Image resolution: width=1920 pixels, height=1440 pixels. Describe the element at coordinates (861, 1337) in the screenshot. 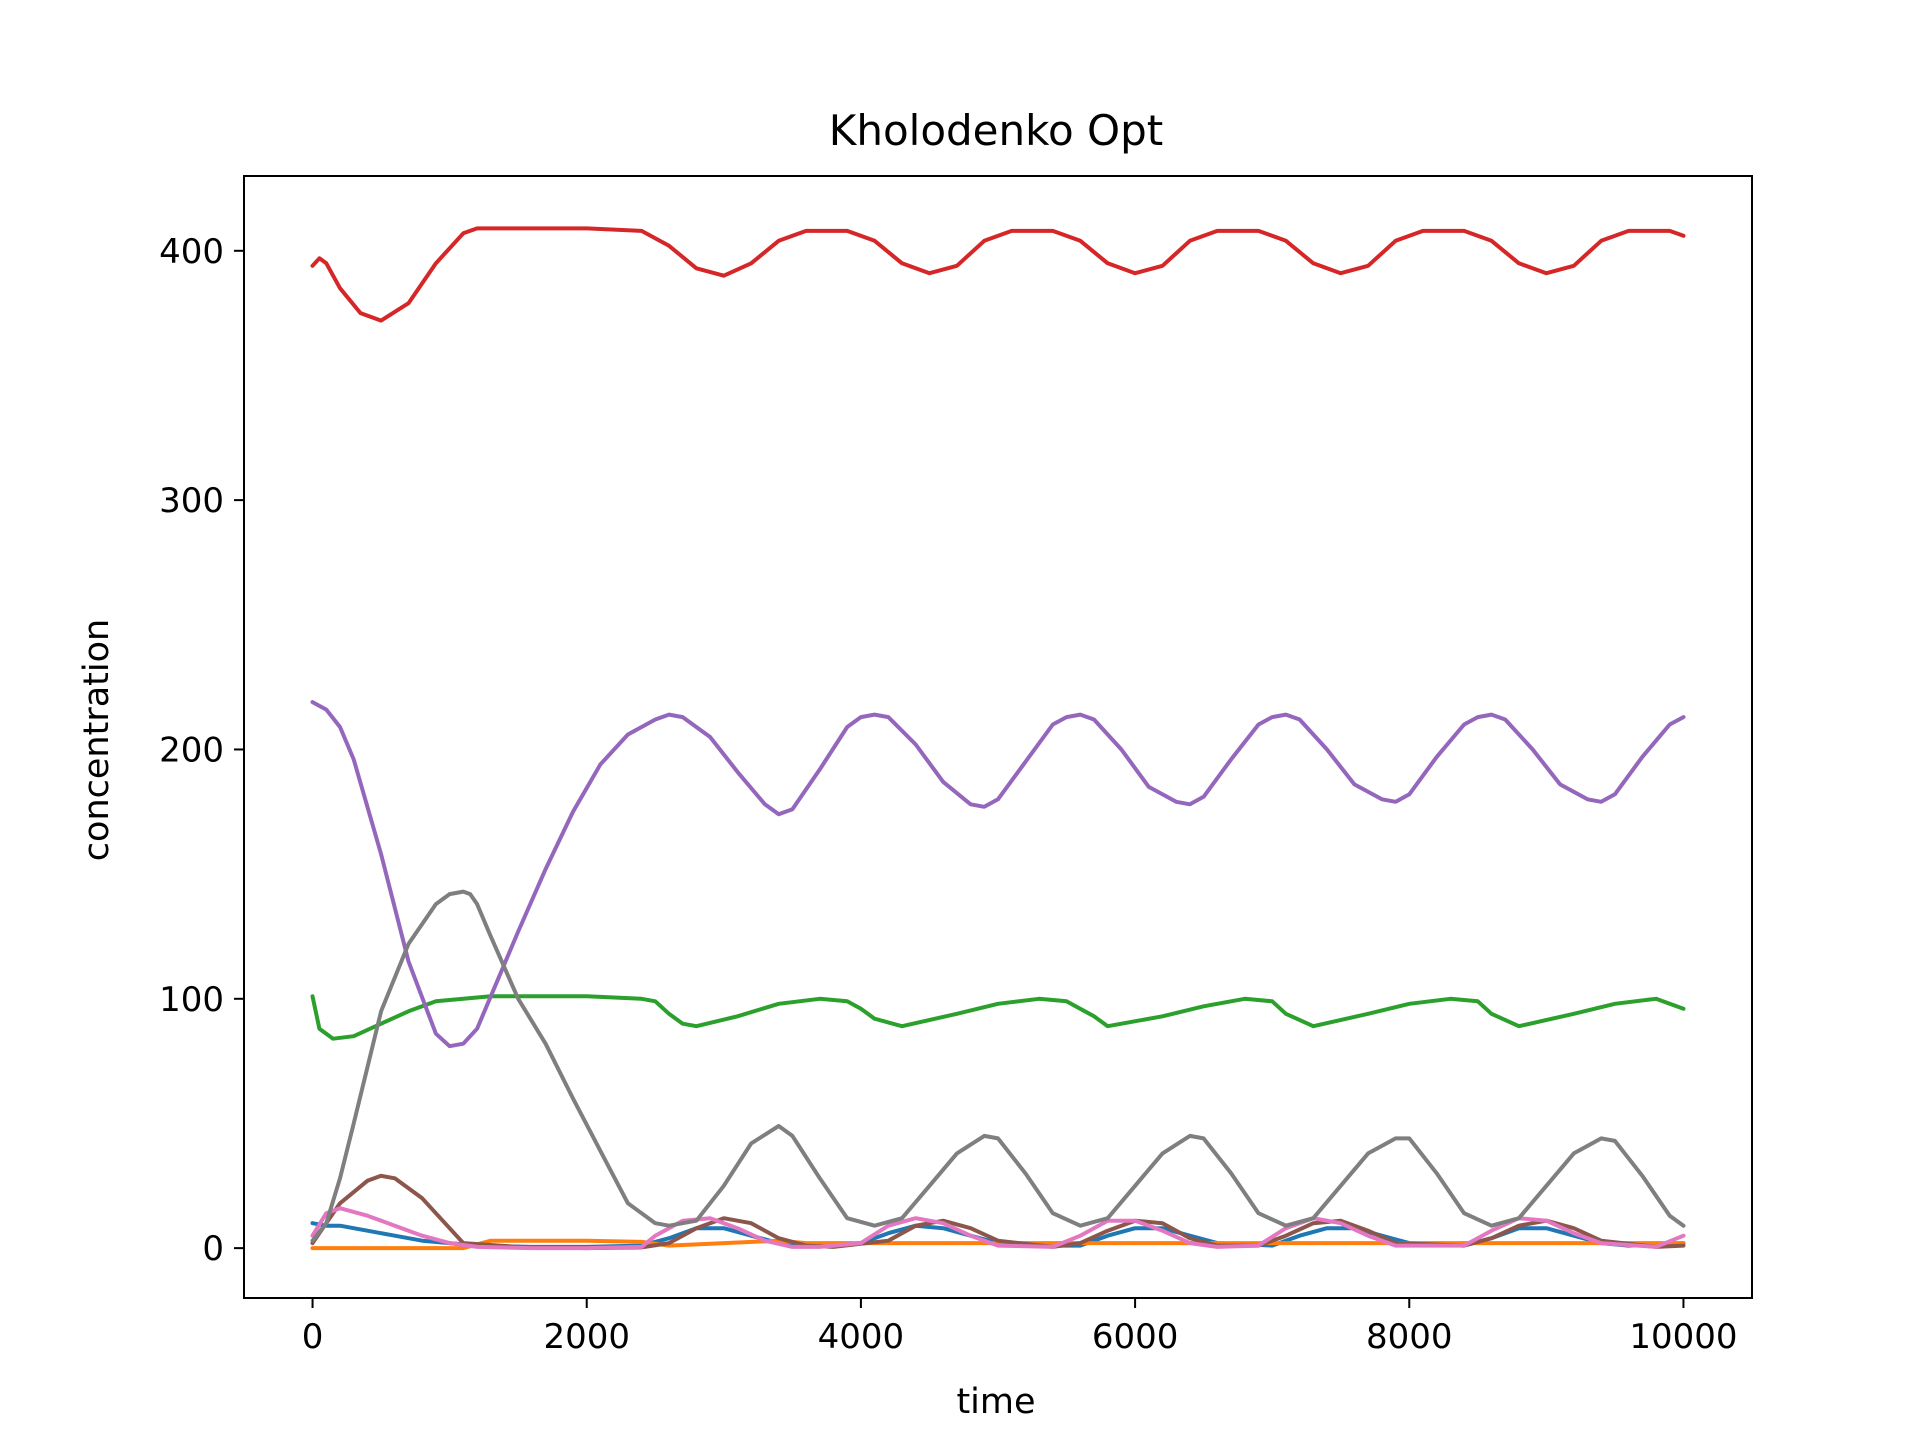

I see `x-tick-label: 4000` at that location.